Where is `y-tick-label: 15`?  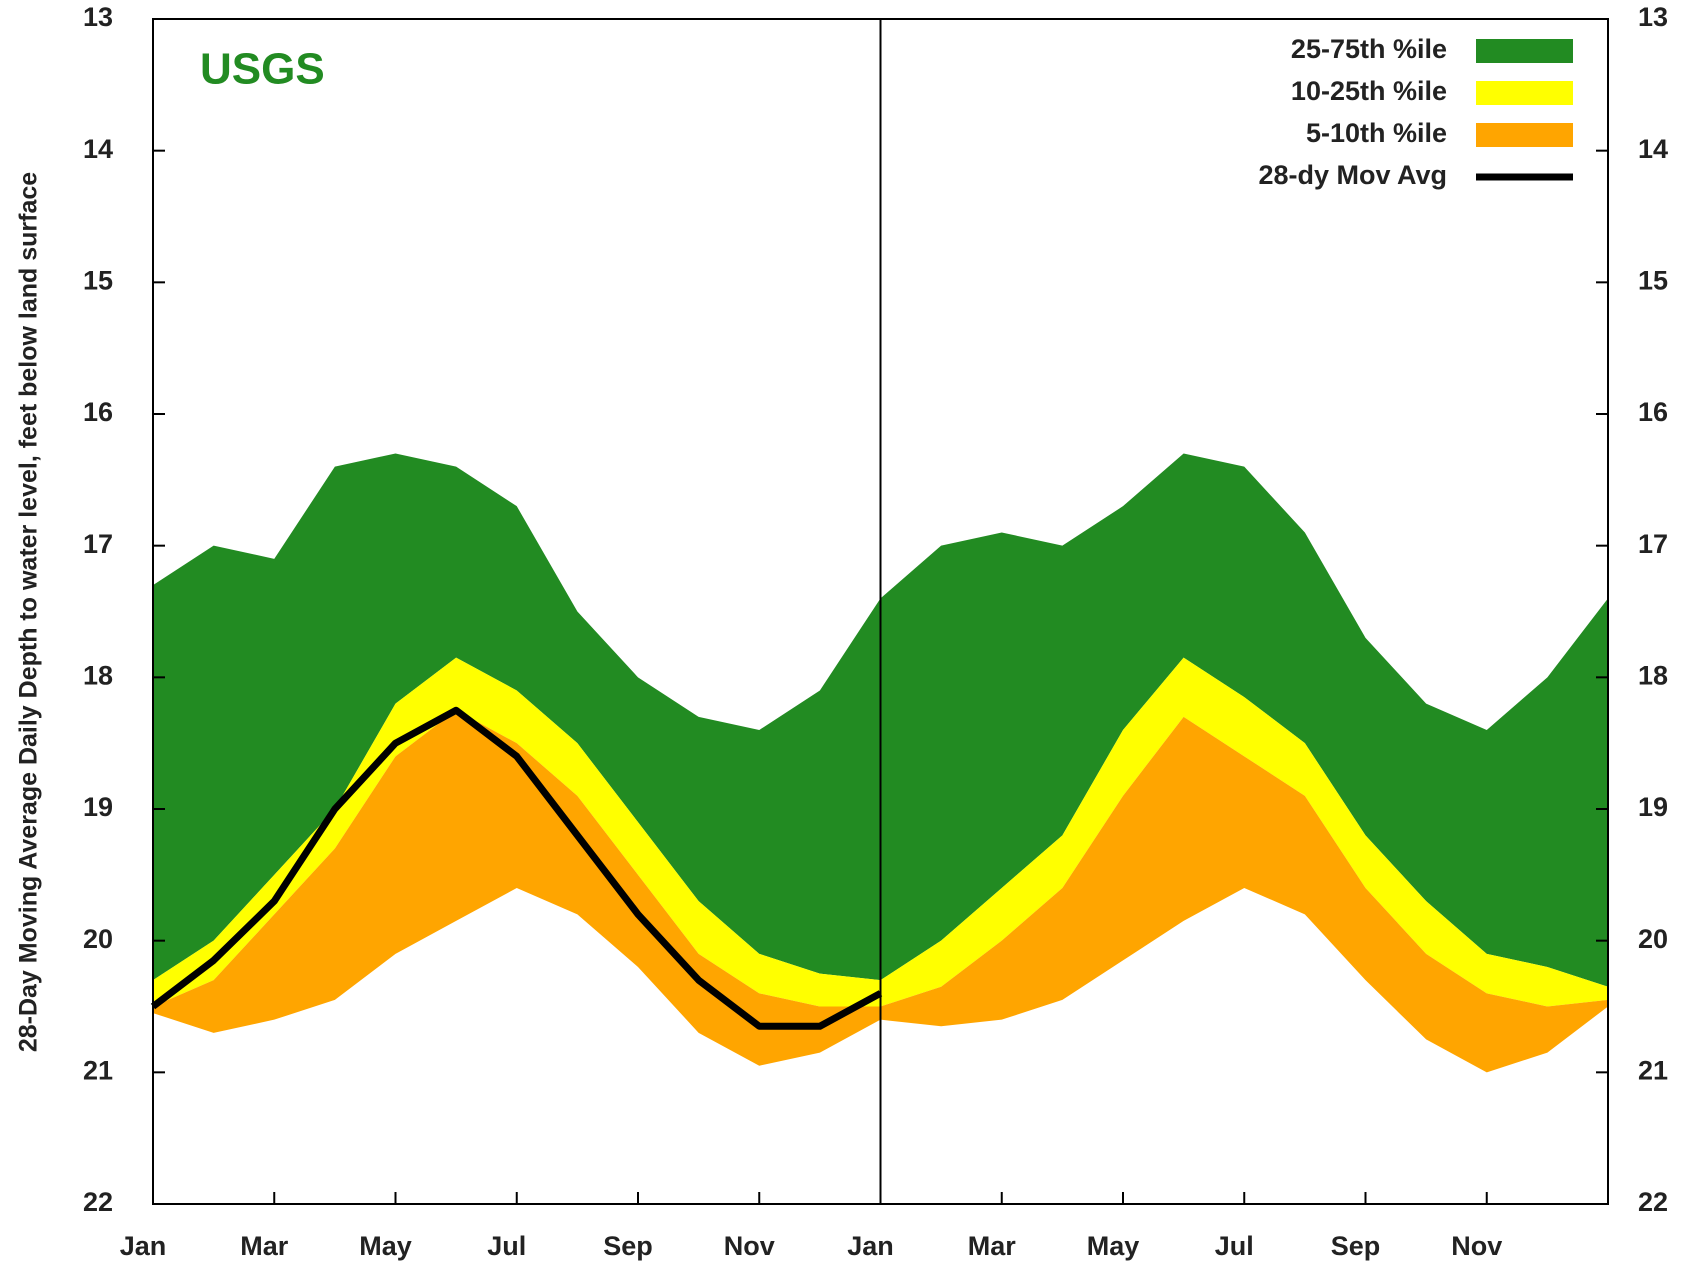 y-tick-label: 15 is located at coordinates (98, 280).